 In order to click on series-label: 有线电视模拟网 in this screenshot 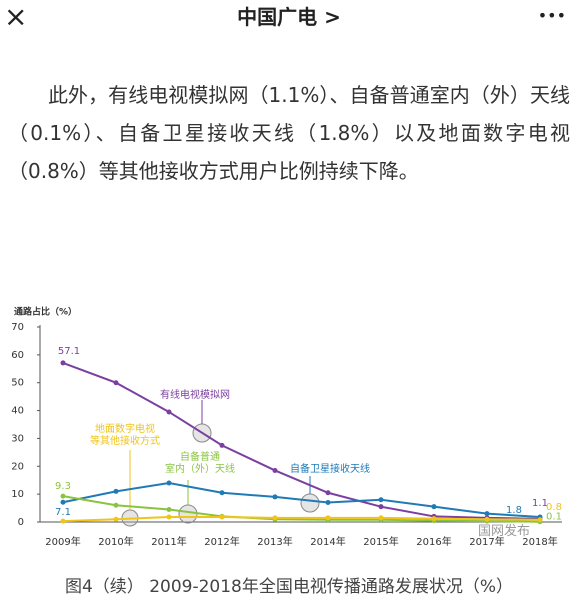, I will do `click(195, 395)`.